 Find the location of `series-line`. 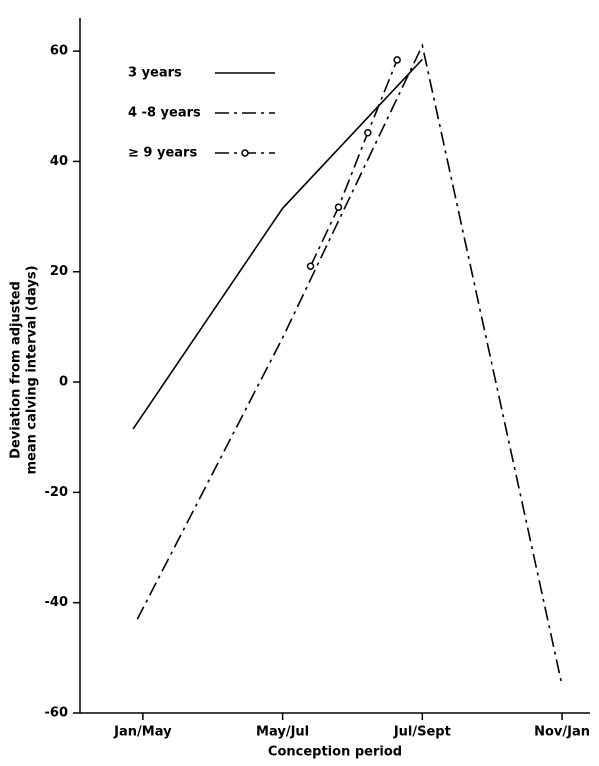

series-line is located at coordinates (353, 163).